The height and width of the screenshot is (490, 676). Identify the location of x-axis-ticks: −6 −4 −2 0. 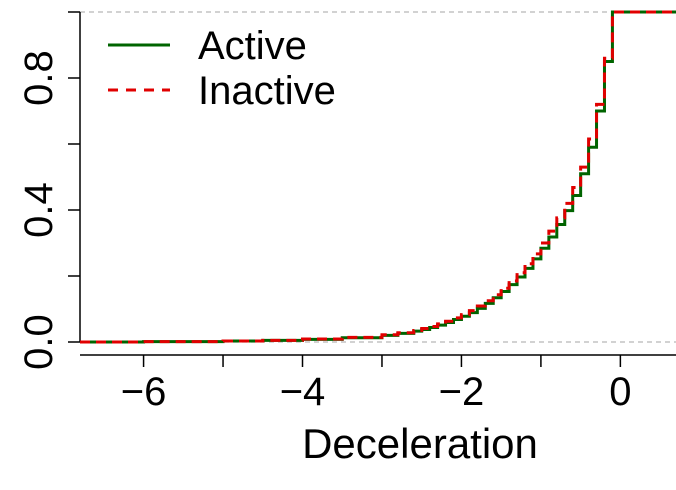
(376, 384).